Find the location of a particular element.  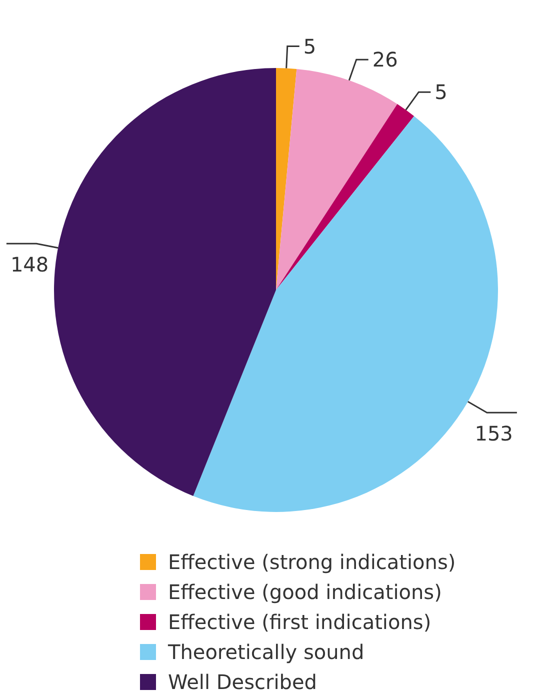

data-label: 153 is located at coordinates (493, 434).